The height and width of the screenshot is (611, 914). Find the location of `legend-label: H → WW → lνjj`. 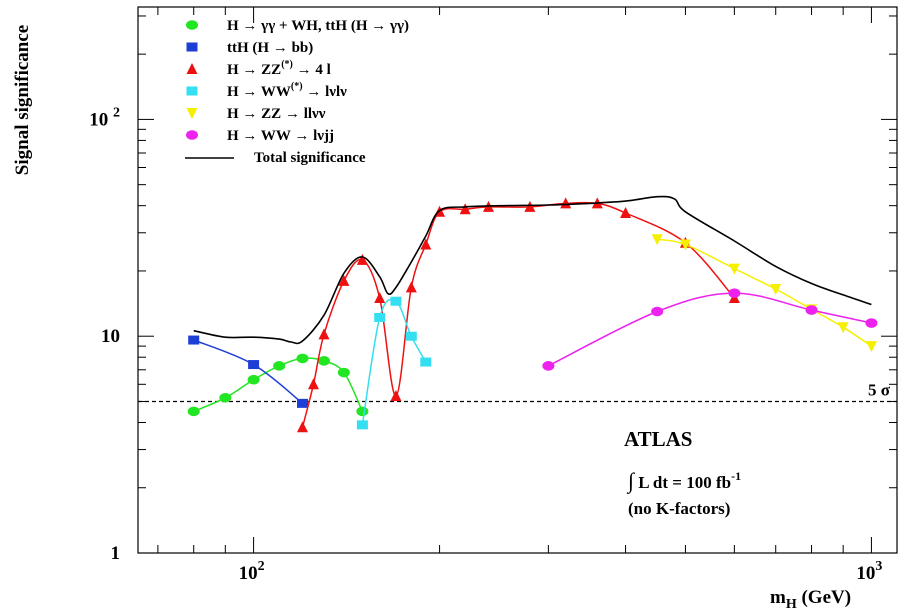

legend-label: H → WW → lνjj is located at coordinates (280, 136).